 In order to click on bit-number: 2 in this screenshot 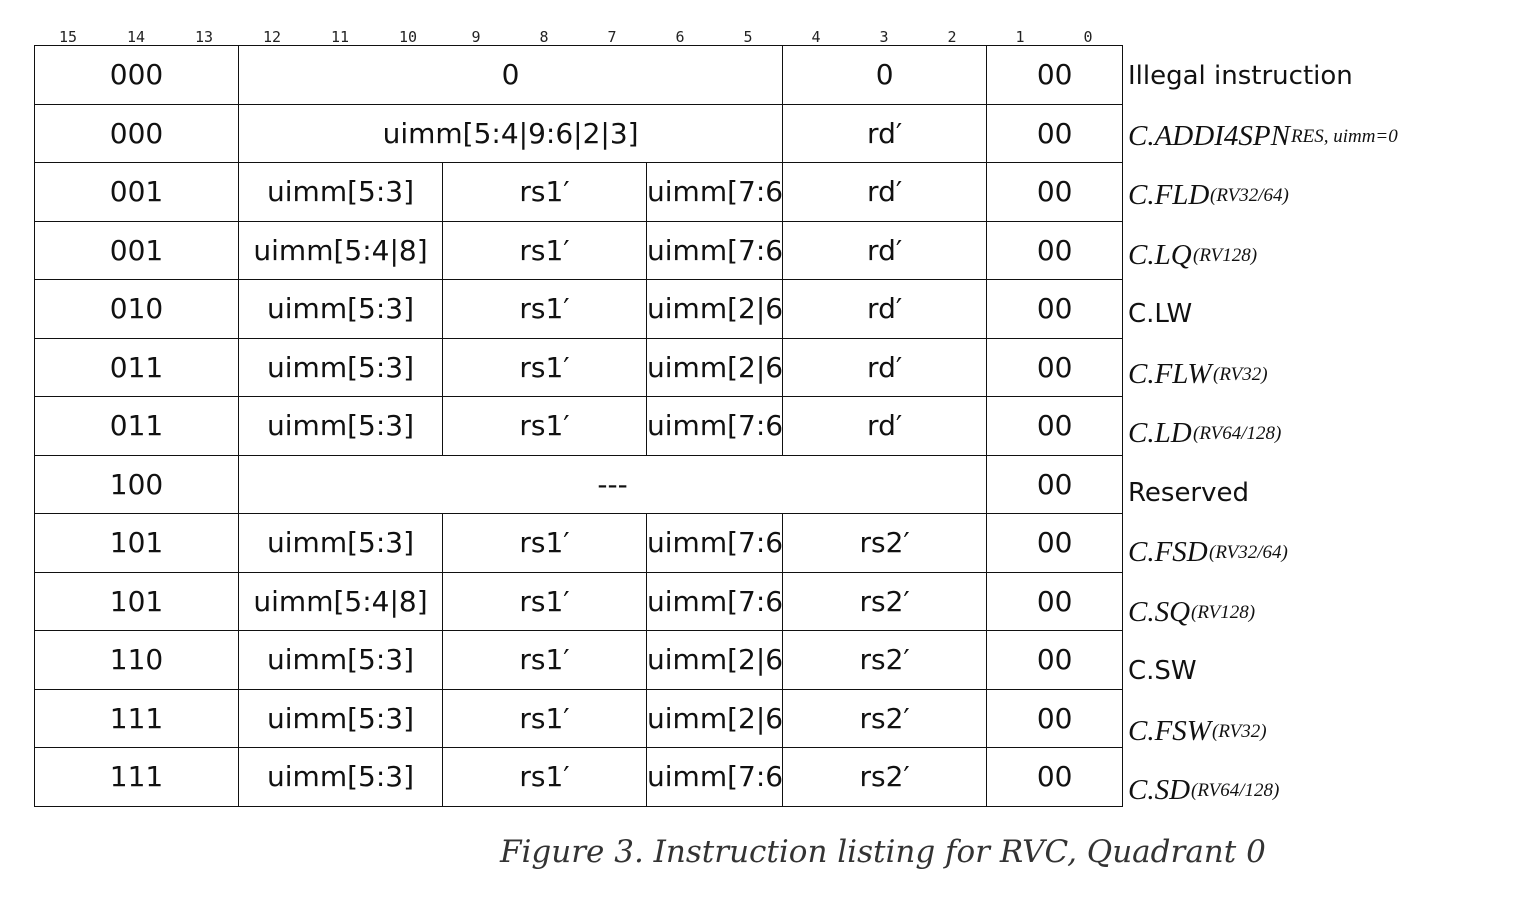, I will do `click(952, 37)`.